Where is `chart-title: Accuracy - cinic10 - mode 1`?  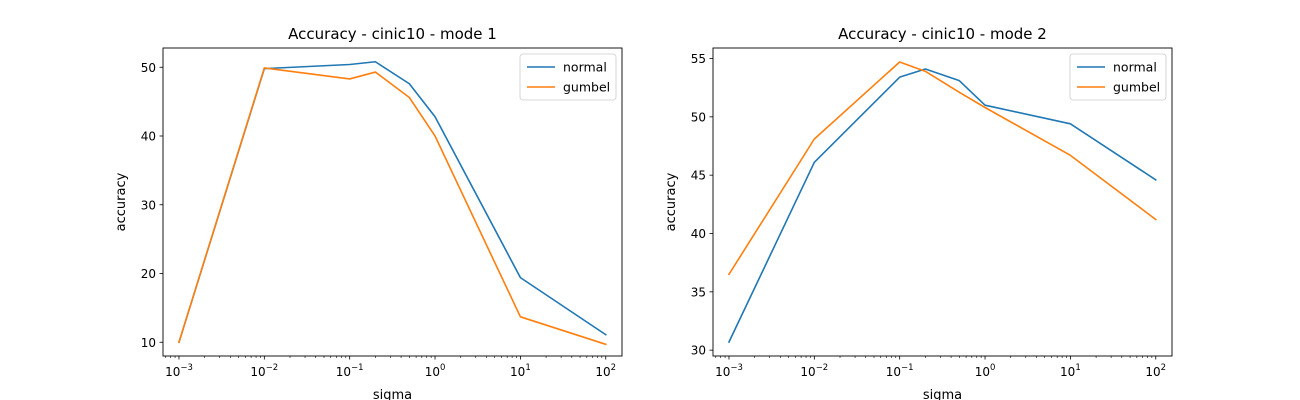 chart-title: Accuracy - cinic10 - mode 1 is located at coordinates (392, 34).